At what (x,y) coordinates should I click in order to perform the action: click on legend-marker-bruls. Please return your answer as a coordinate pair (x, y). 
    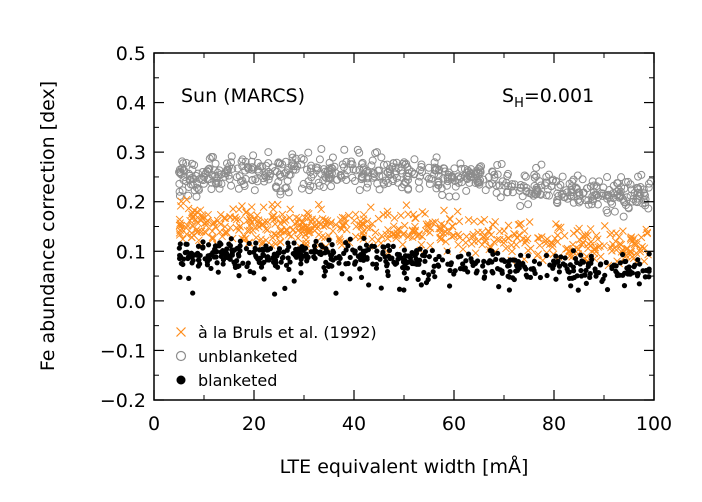
    Looking at the image, I should click on (181, 332).